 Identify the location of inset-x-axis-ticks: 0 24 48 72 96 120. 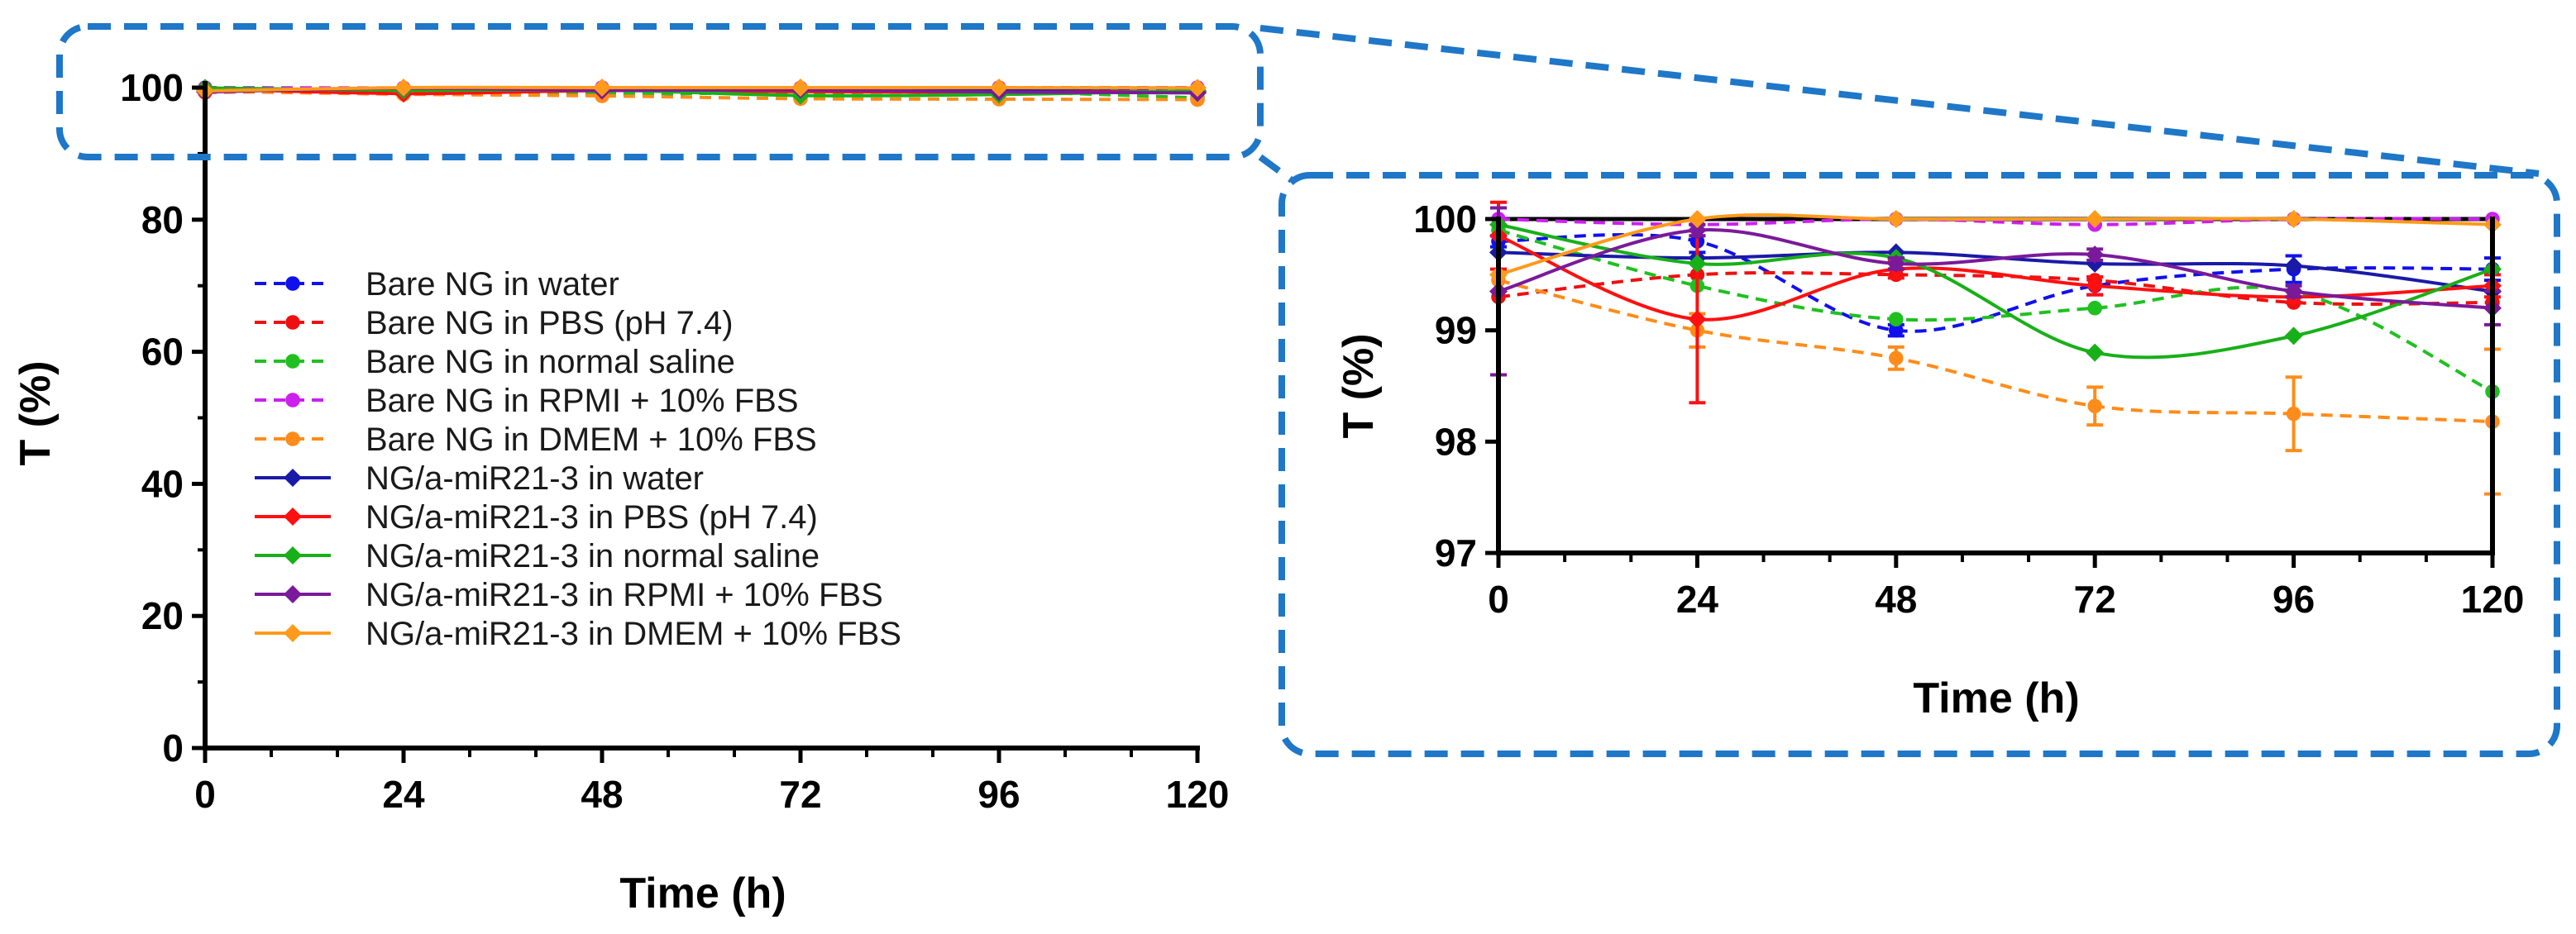
(2006, 587).